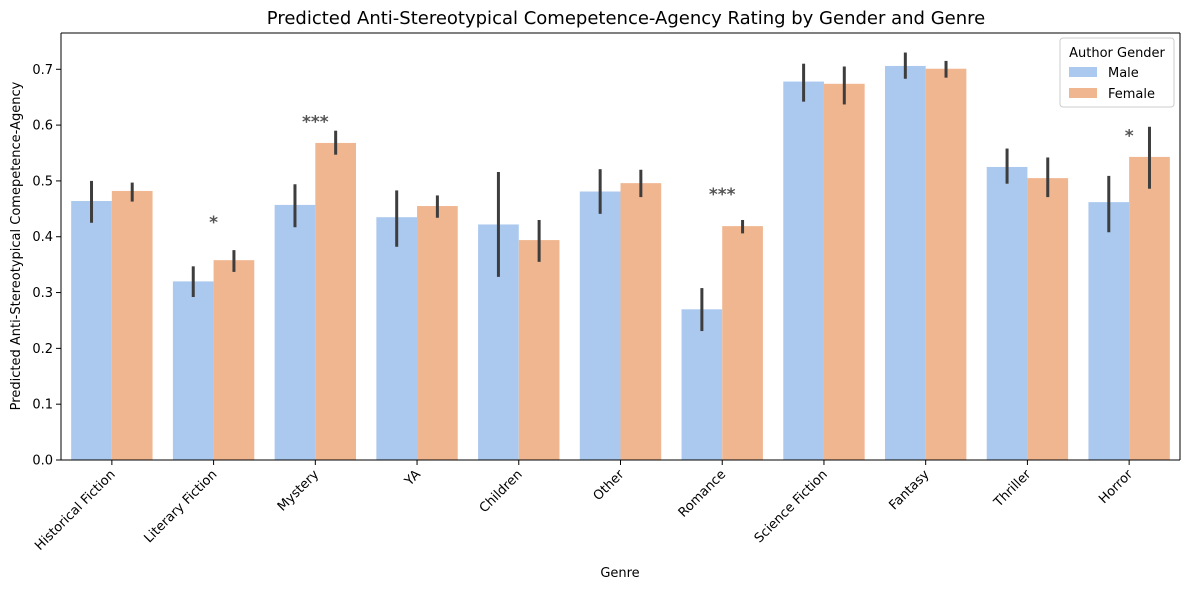 This screenshot has width=1189, height=590. I want to click on legend-label-female: Female, so click(1131, 94).